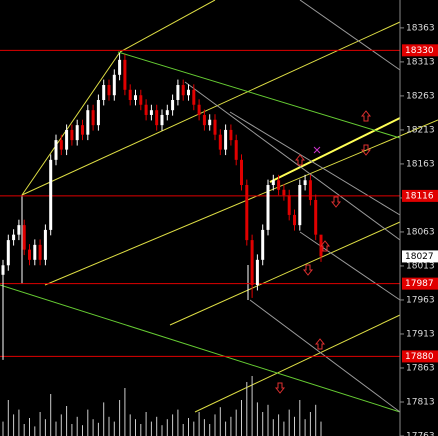 The height and width of the screenshot is (436, 438). What do you see at coordinates (420, 368) in the screenshot?
I see `y-tick-label: 17863` at bounding box center [420, 368].